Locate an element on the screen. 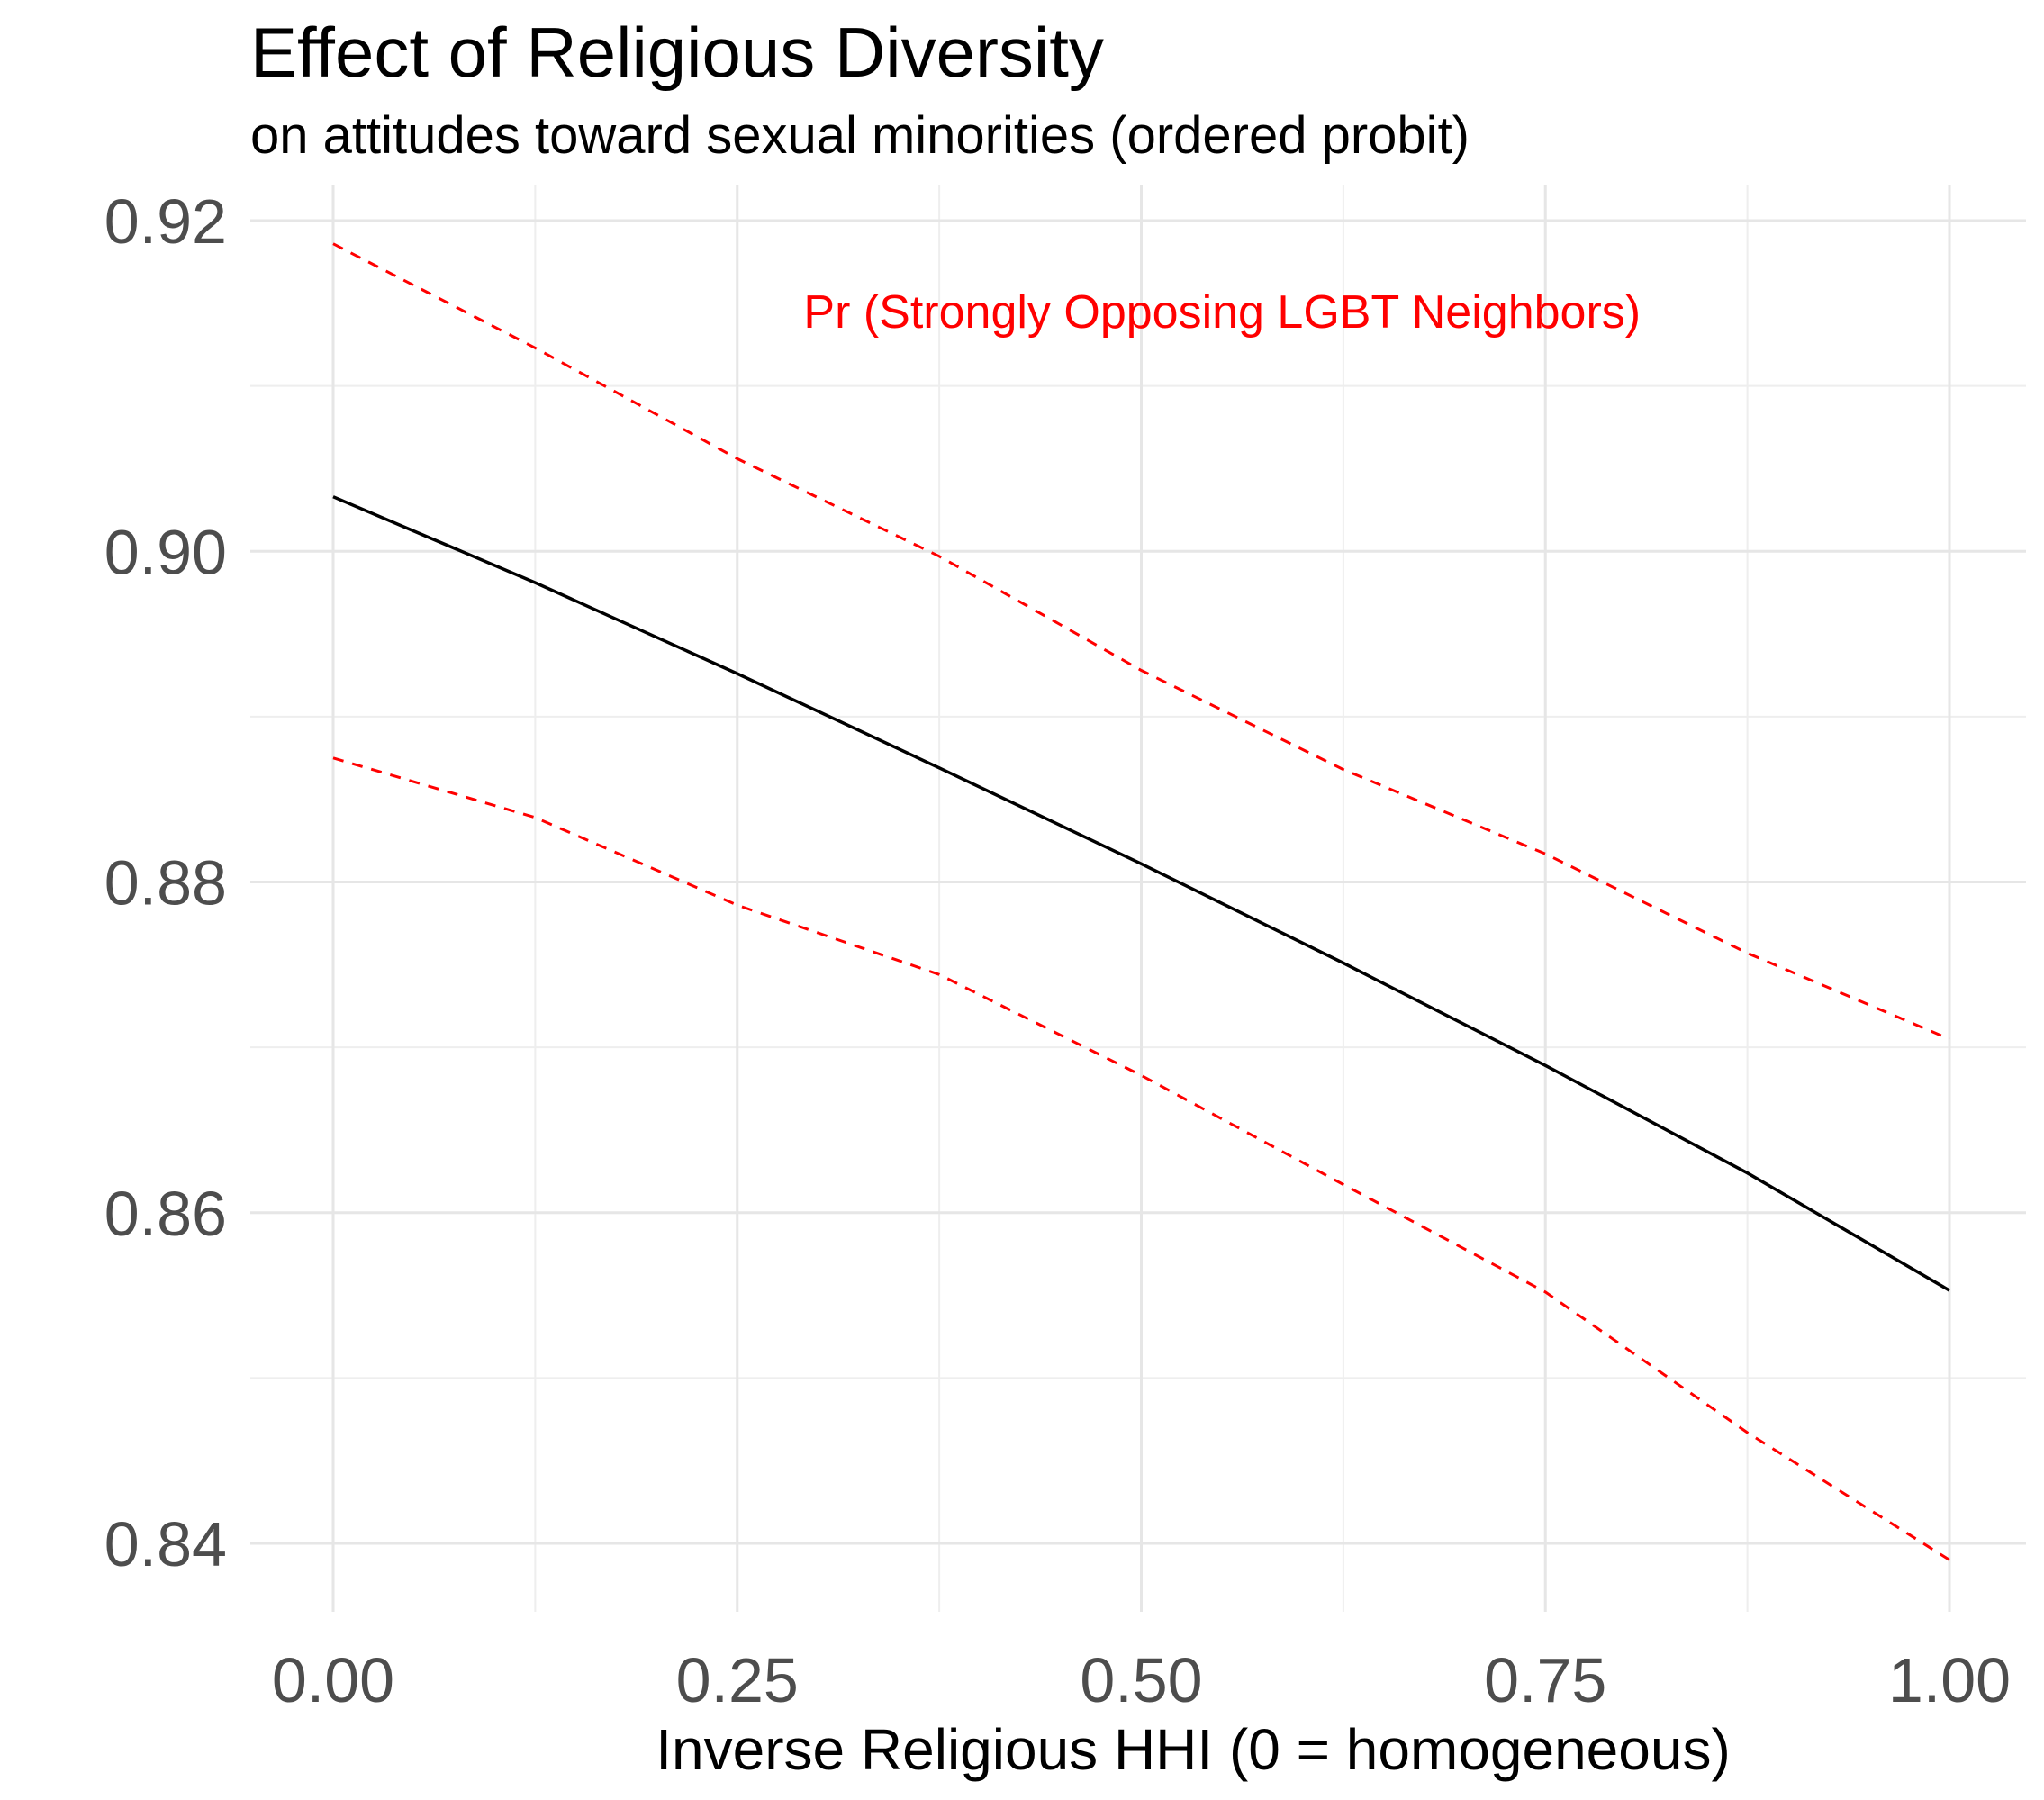 This screenshot has width=2044, height=1800. y-tick-label: 0.86 is located at coordinates (165, 1214).